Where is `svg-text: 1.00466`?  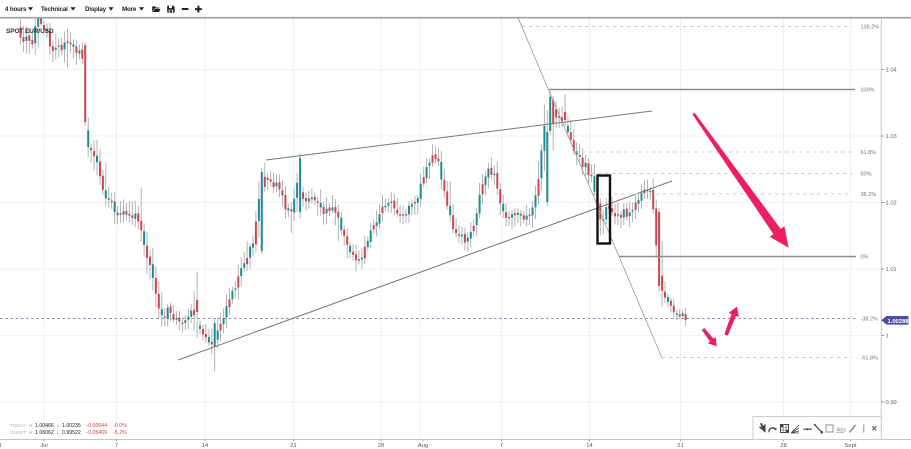 svg-text: 1.00466 is located at coordinates (44, 426).